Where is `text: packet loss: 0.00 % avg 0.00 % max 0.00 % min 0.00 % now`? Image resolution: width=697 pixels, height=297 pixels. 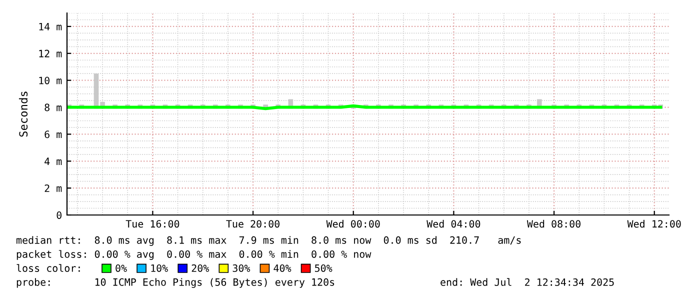 text: packet loss: 0.00 % avg 0.00 % max 0.00 % min 0.00 % now is located at coordinates (194, 255).